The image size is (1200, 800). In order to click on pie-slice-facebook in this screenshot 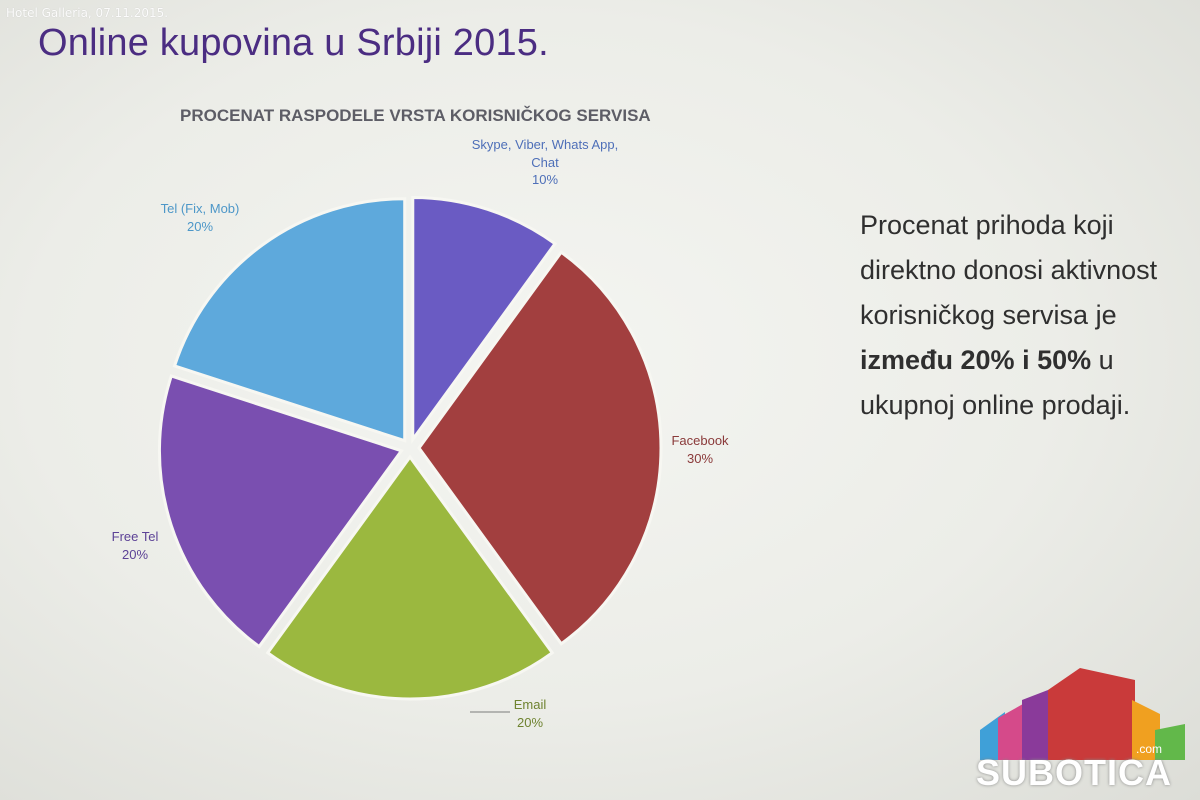, I will do `click(540, 448)`.